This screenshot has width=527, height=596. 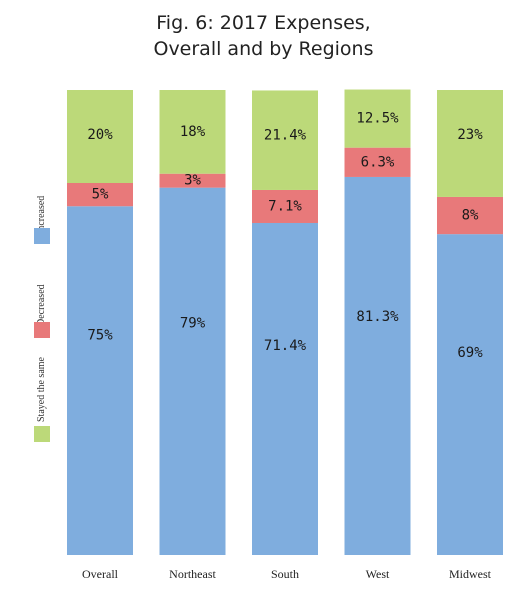 I want to click on label-west-stayed-the-same: 12.5%, so click(x=377, y=119).